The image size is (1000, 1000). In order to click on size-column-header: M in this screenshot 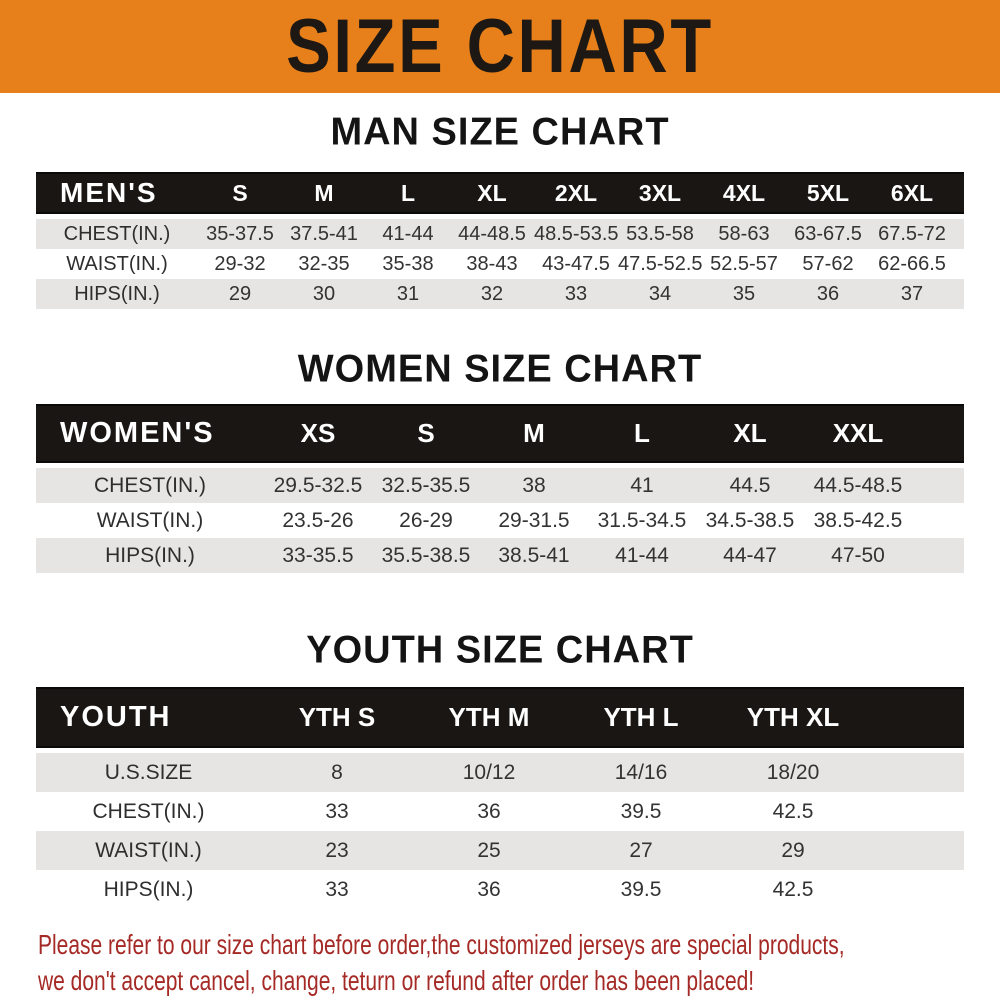, I will do `click(534, 433)`.